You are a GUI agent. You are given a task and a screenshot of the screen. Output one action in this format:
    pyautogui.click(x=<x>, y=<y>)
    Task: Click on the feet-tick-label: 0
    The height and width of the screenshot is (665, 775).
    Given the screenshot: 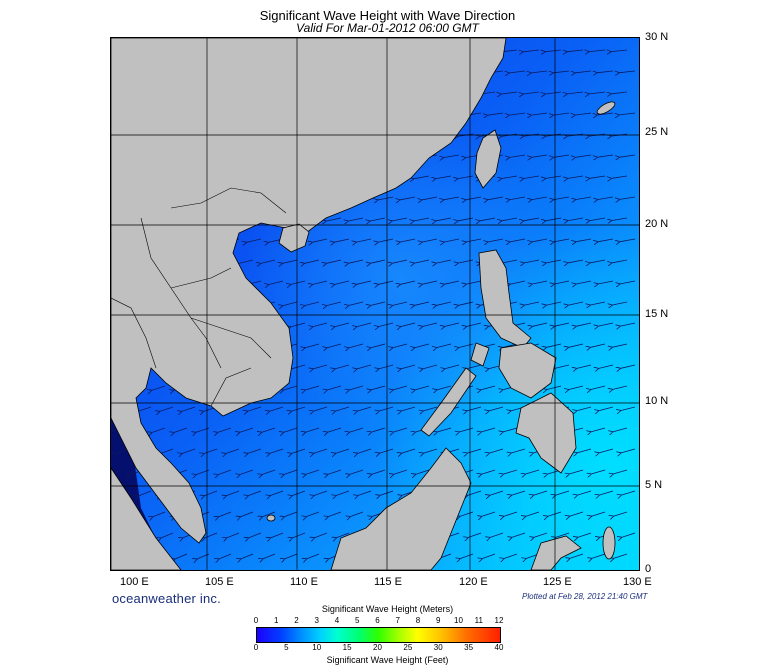 What is the action you would take?
    pyautogui.click(x=256, y=647)
    